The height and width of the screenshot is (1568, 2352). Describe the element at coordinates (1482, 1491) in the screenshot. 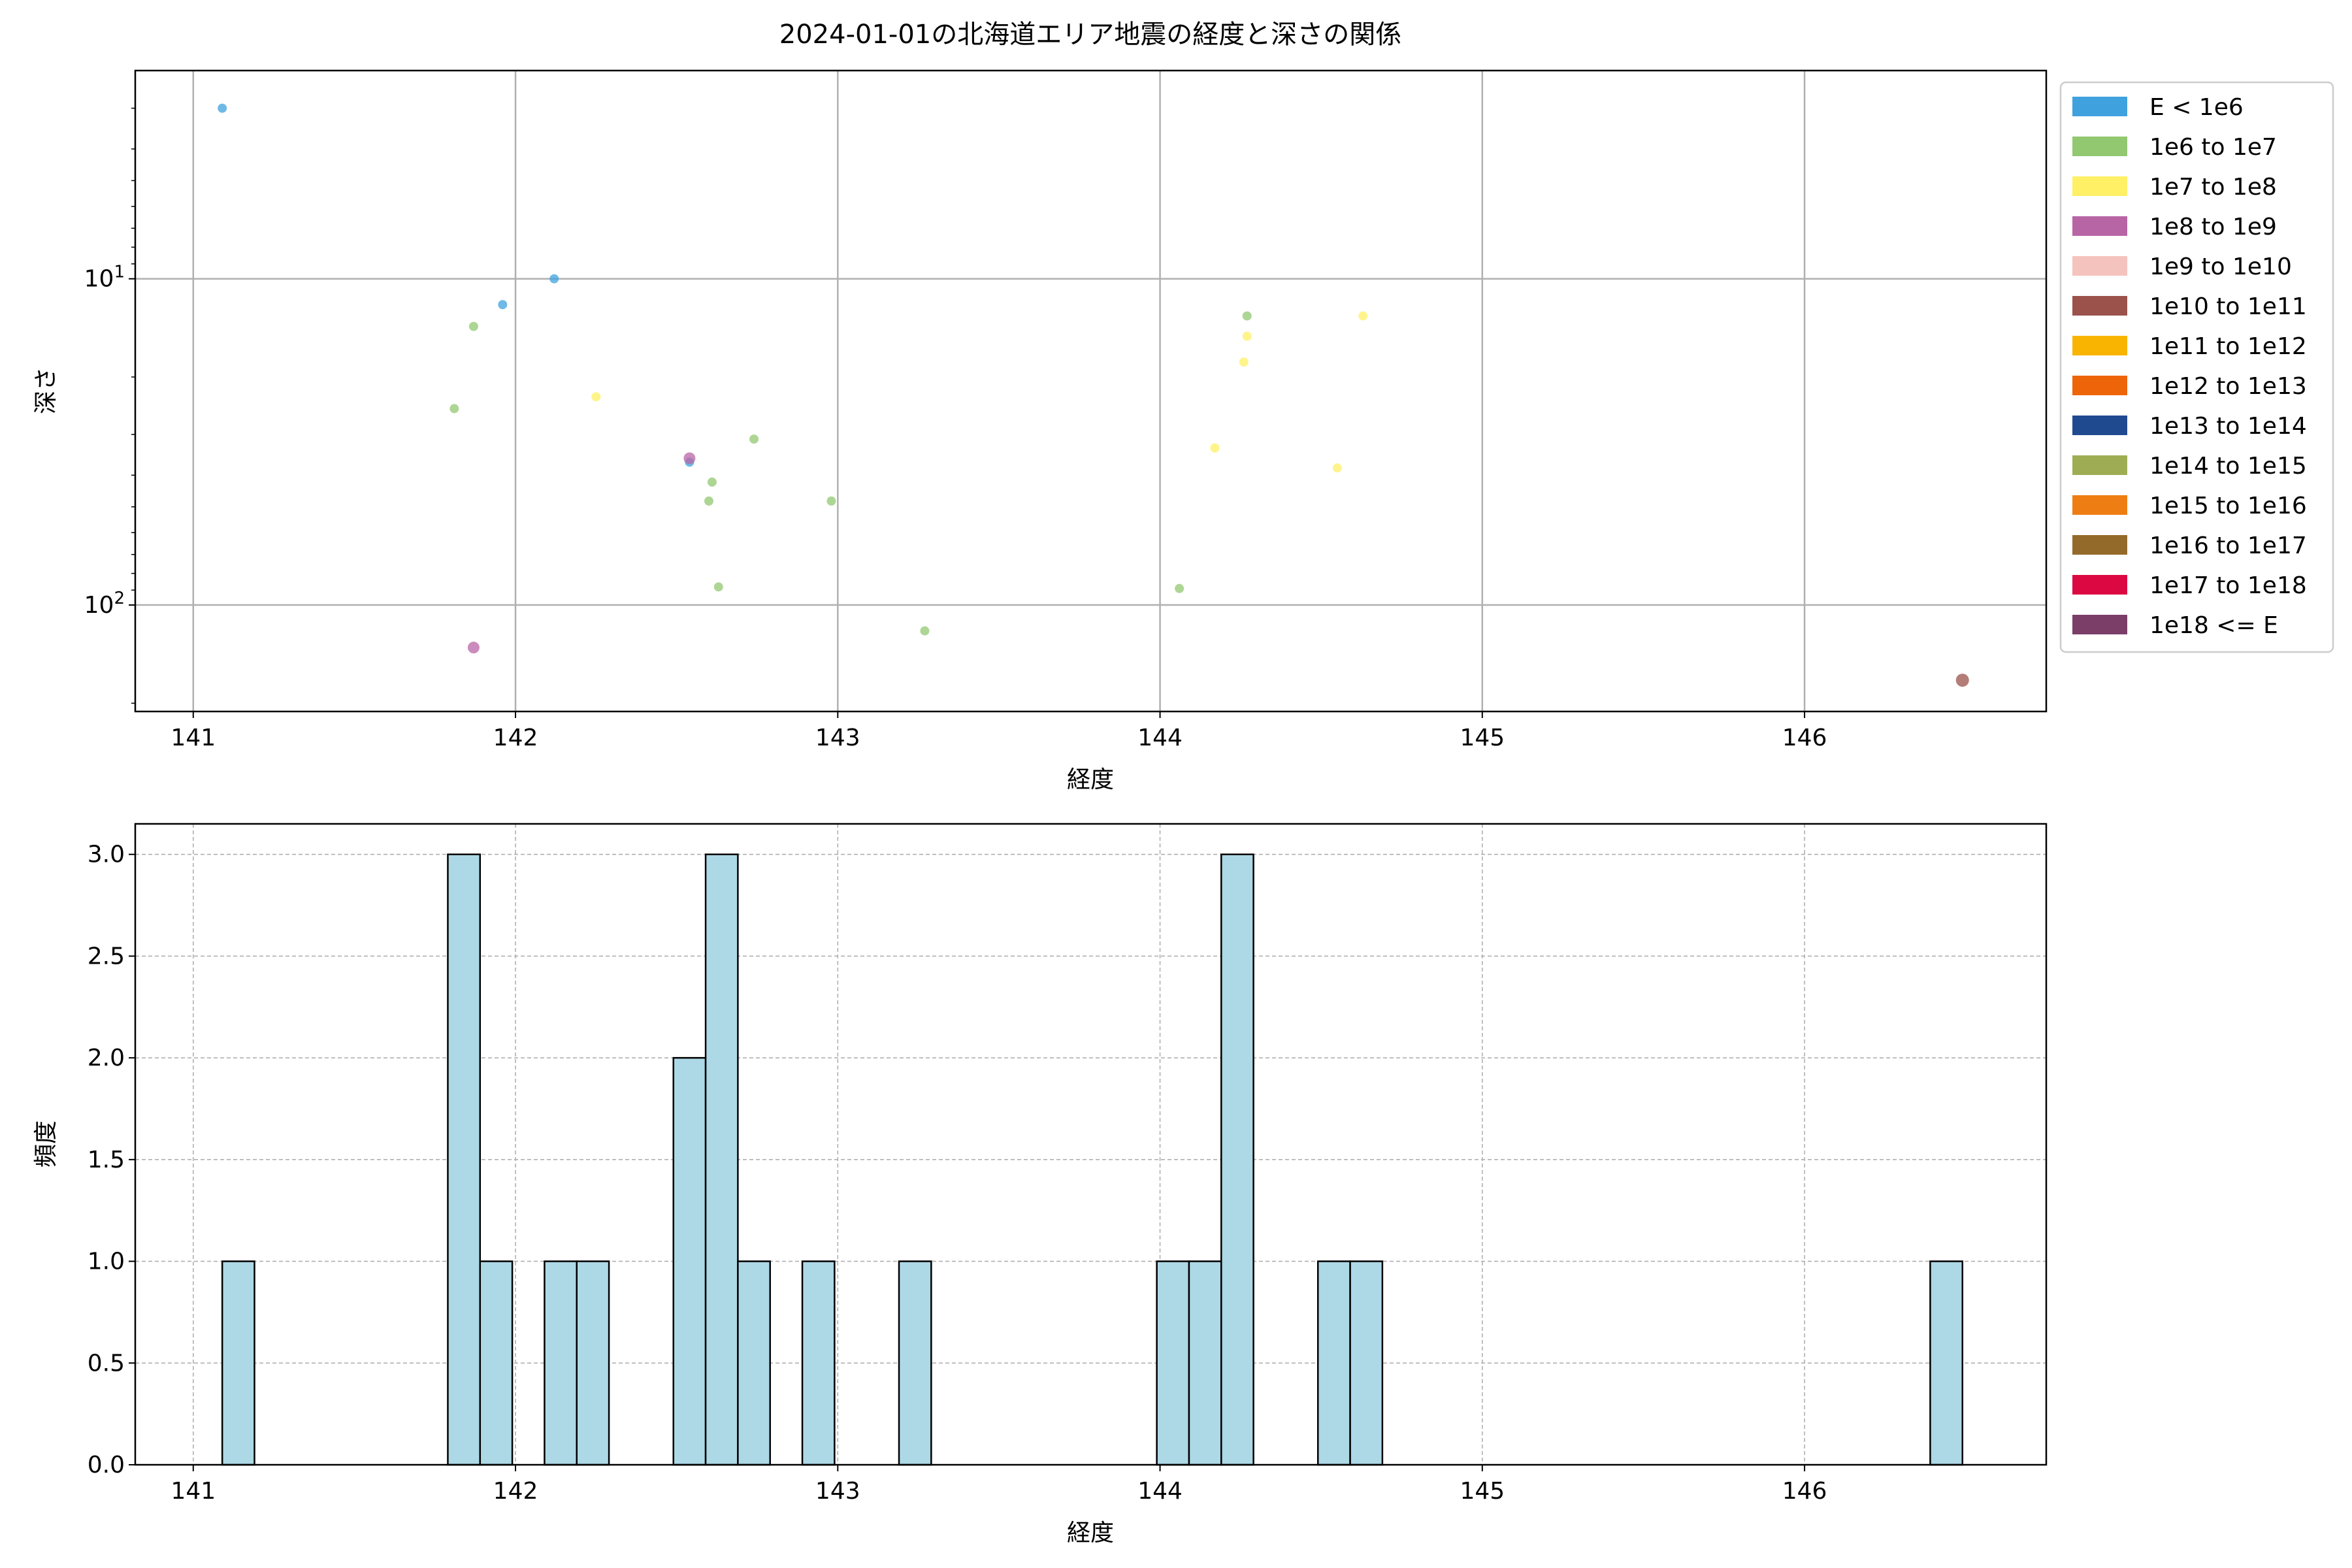

I see `histogram-x-tick-label: 145` at that location.